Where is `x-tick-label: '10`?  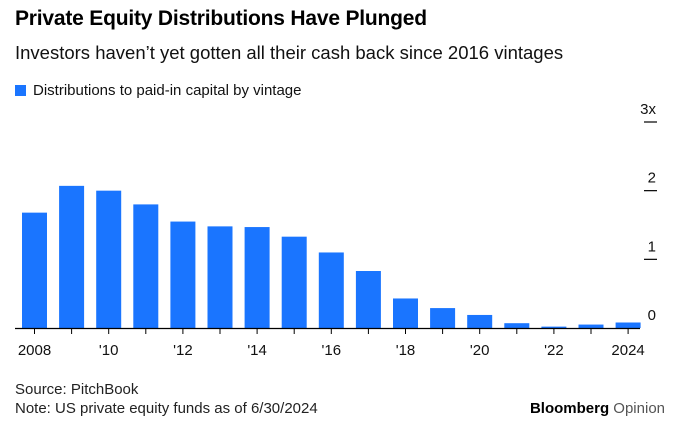 x-tick-label: '10 is located at coordinates (109, 350).